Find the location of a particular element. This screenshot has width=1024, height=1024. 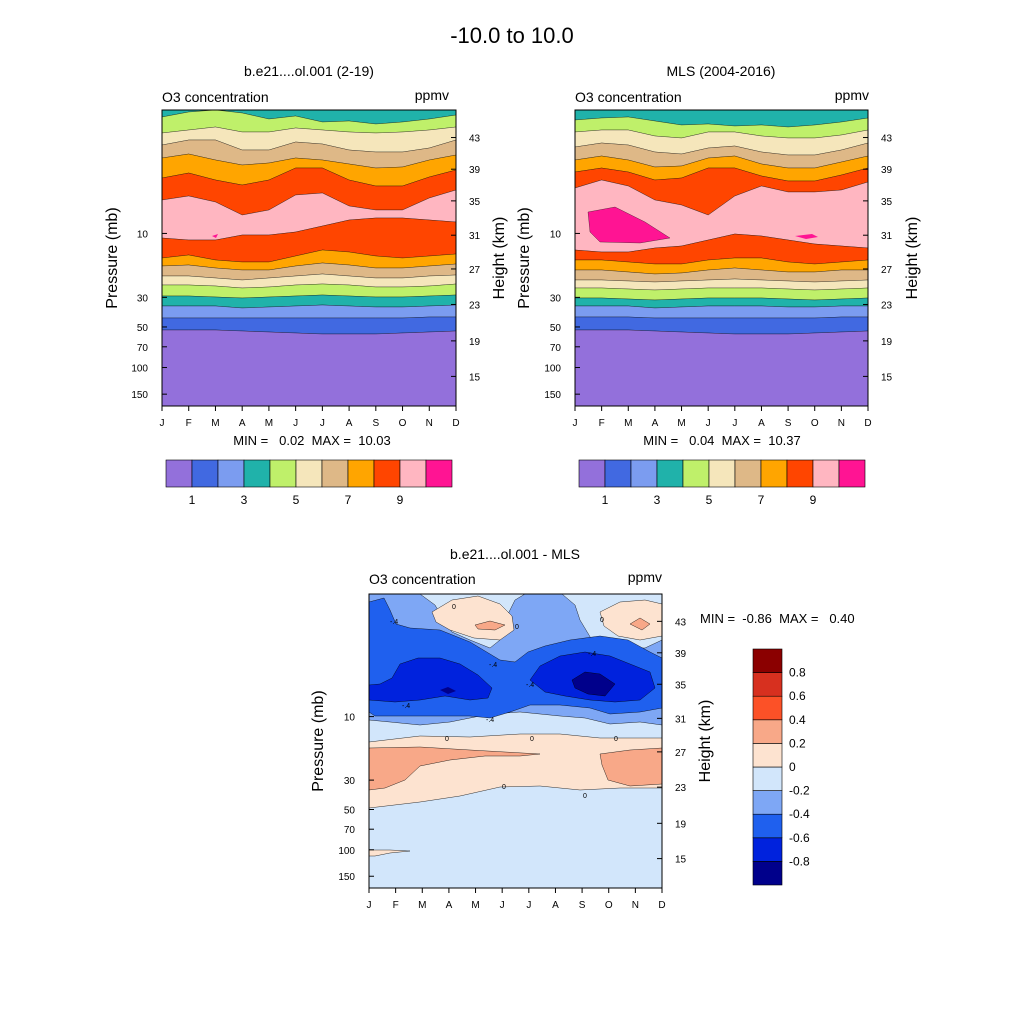

min-max-stats: MIN = 0.02 MAX = 10.03 is located at coordinates (312, 440).